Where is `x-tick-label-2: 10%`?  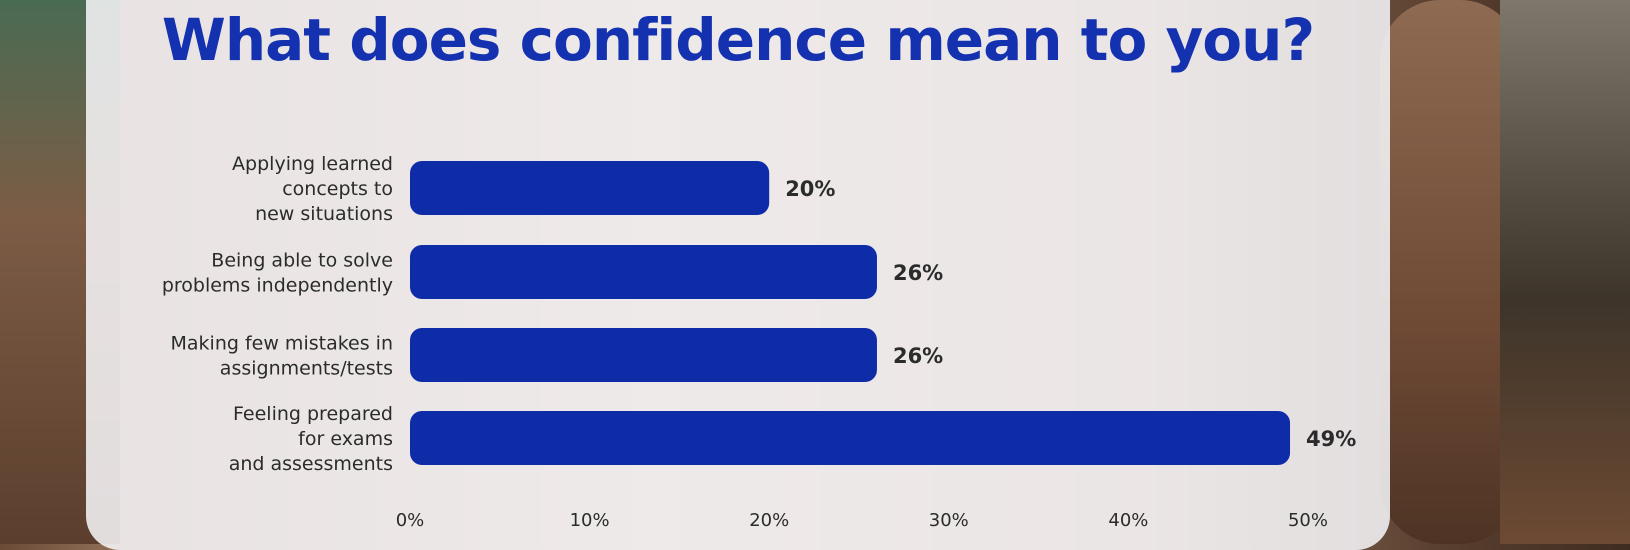
x-tick-label-2: 10% is located at coordinates (590, 520).